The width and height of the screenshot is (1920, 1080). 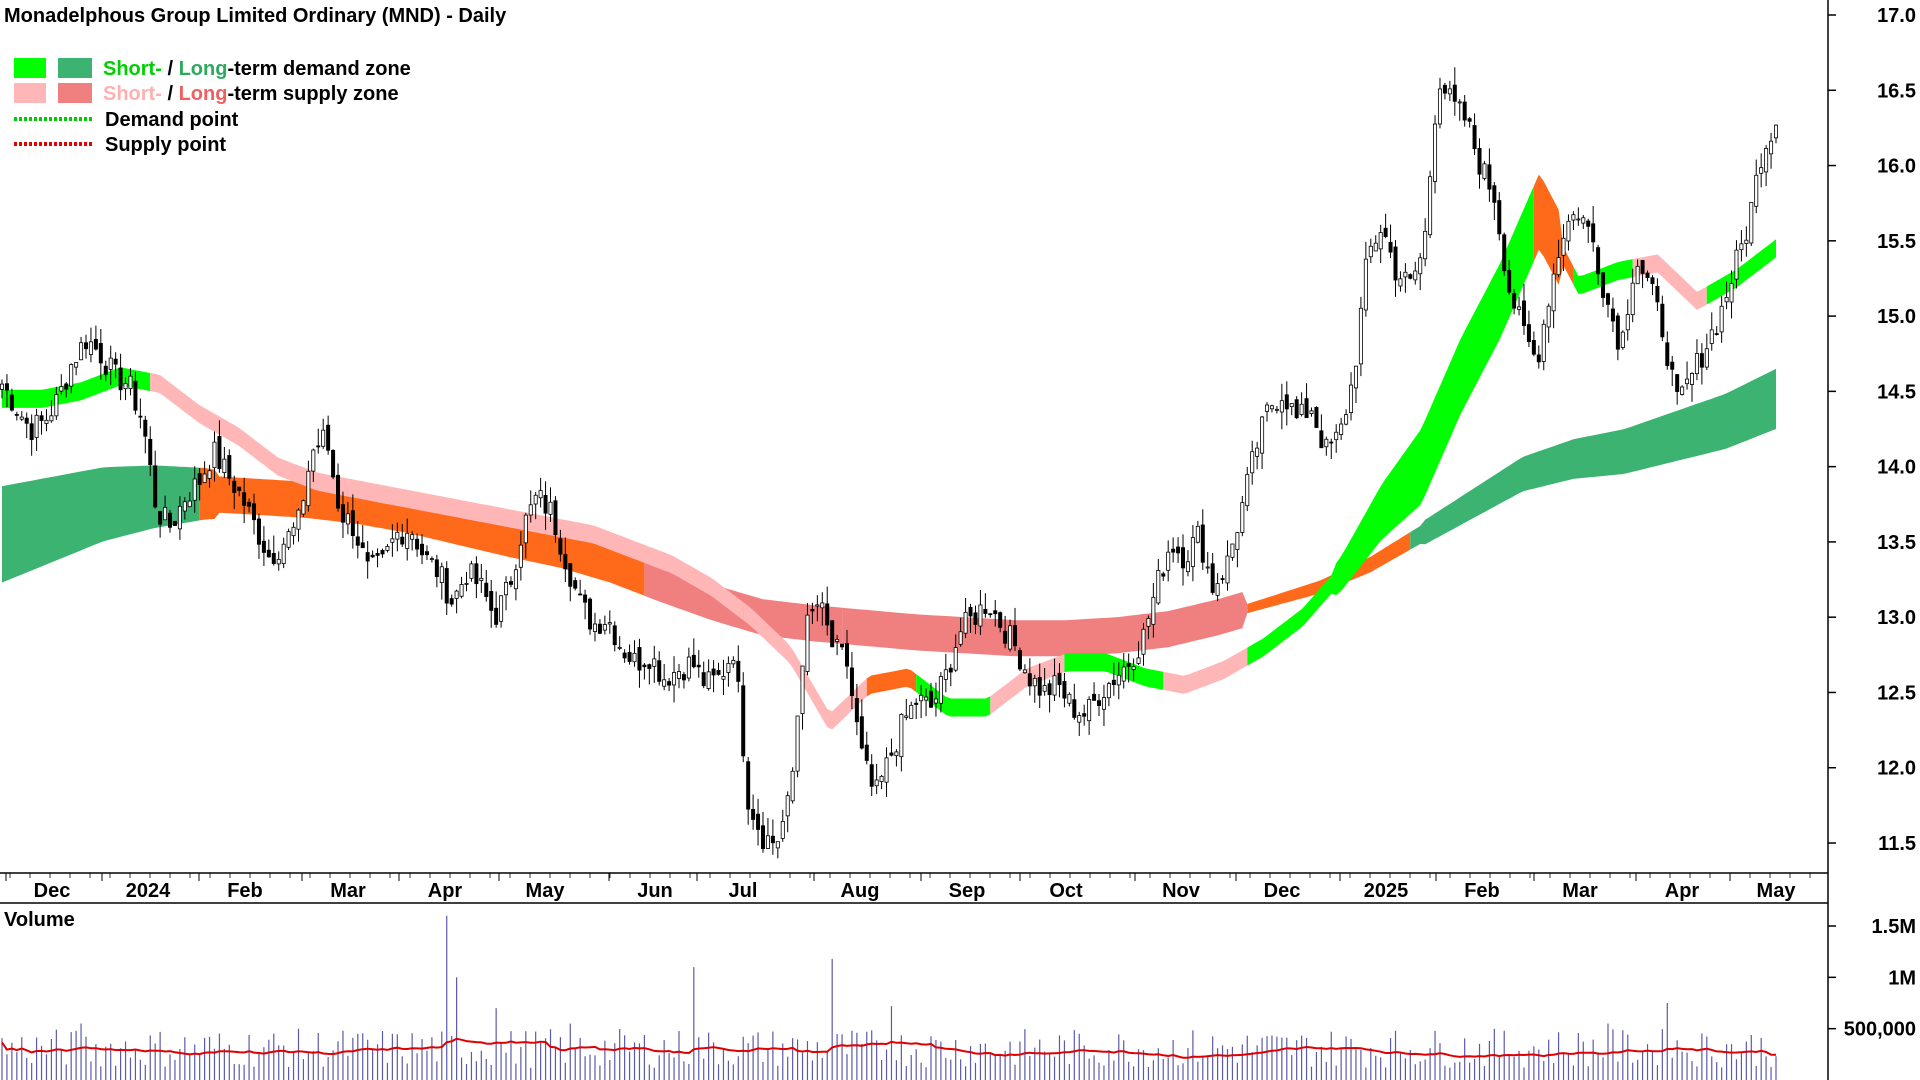 I want to click on time-tick-label: Jul, so click(x=743, y=891).